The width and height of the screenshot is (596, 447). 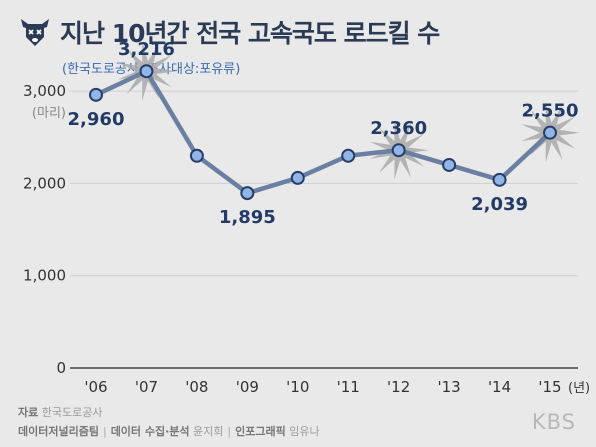 I want to click on kbs-logo: KBS, so click(x=553, y=422).